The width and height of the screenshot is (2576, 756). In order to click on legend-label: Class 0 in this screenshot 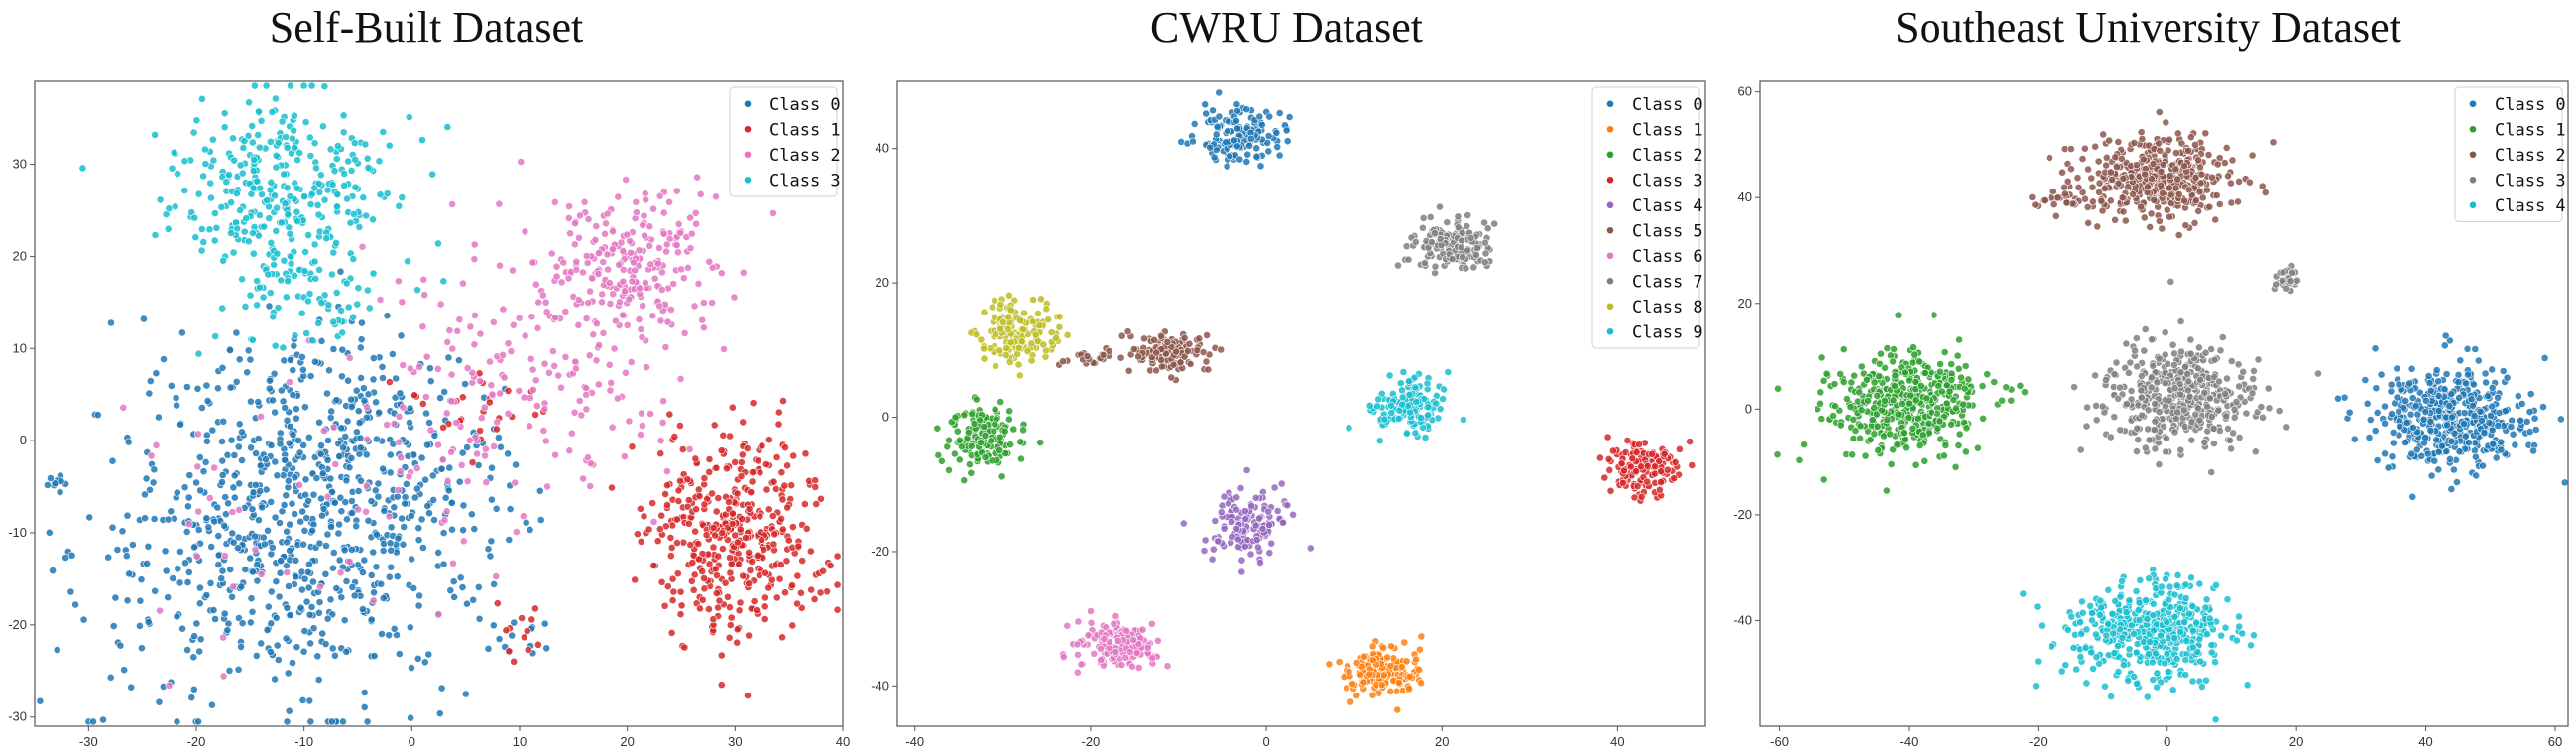, I will do `click(805, 105)`.